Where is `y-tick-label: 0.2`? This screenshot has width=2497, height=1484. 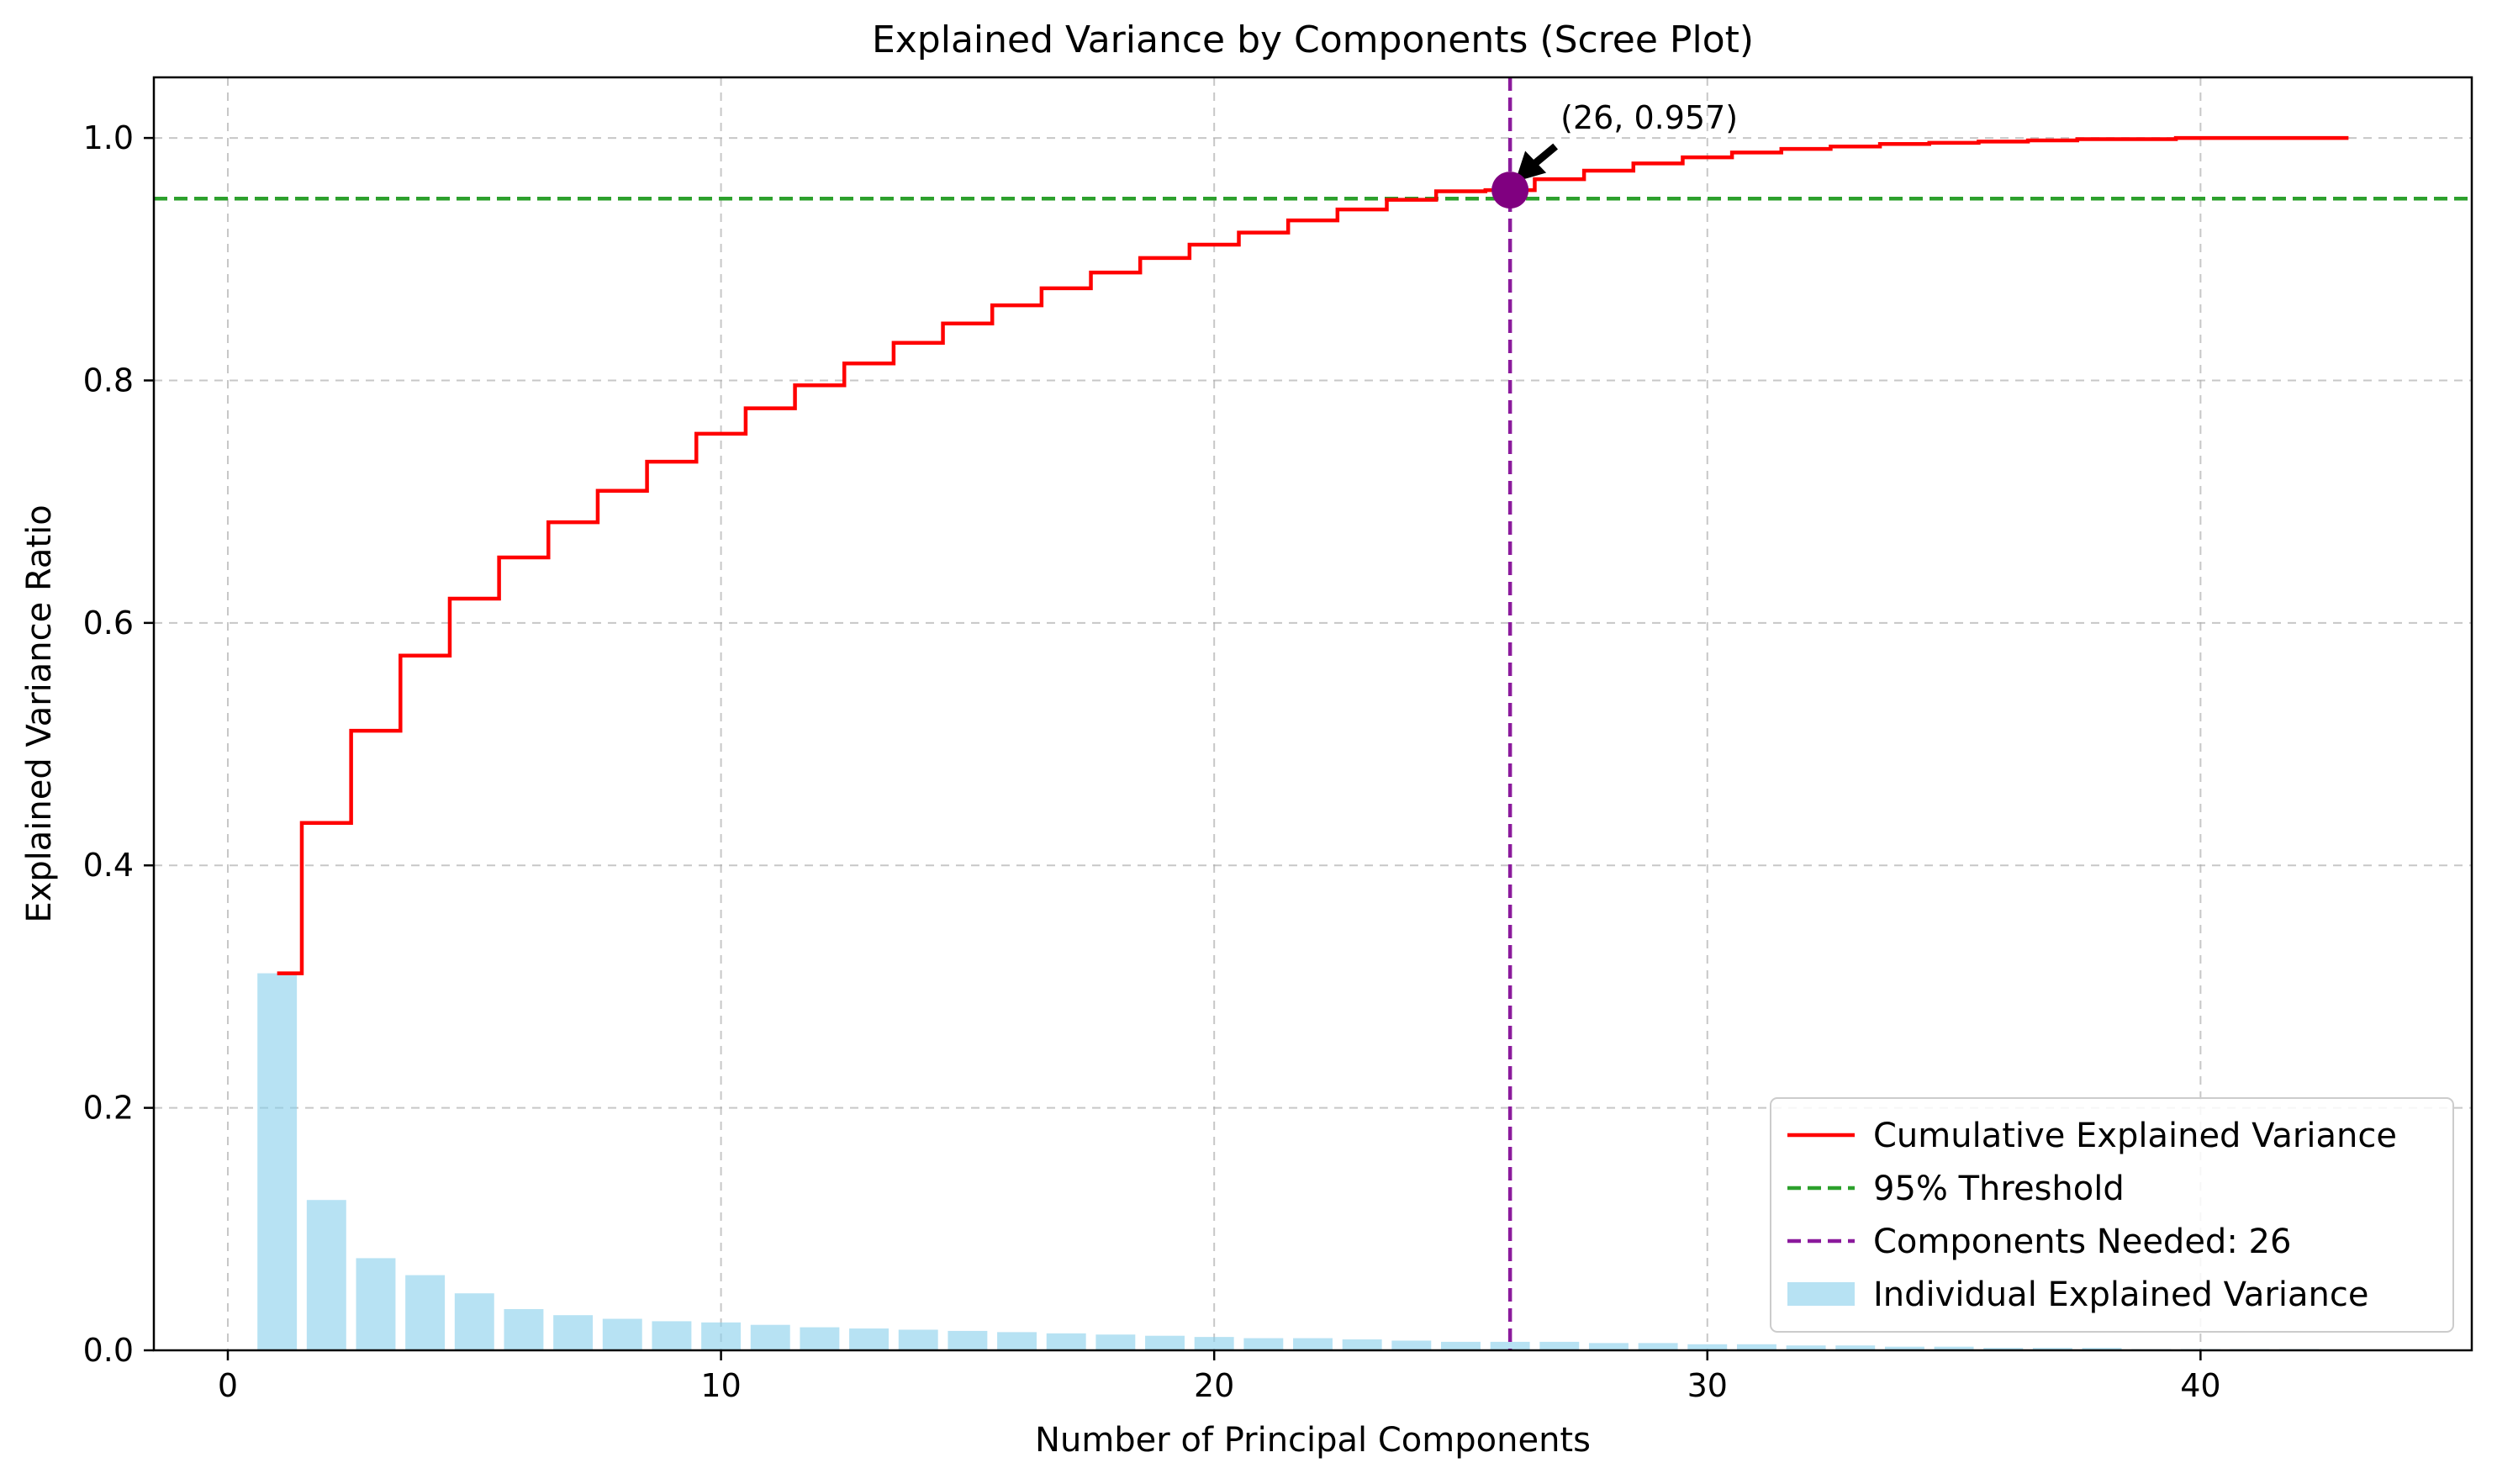
y-tick-label: 0.2 is located at coordinates (108, 1108).